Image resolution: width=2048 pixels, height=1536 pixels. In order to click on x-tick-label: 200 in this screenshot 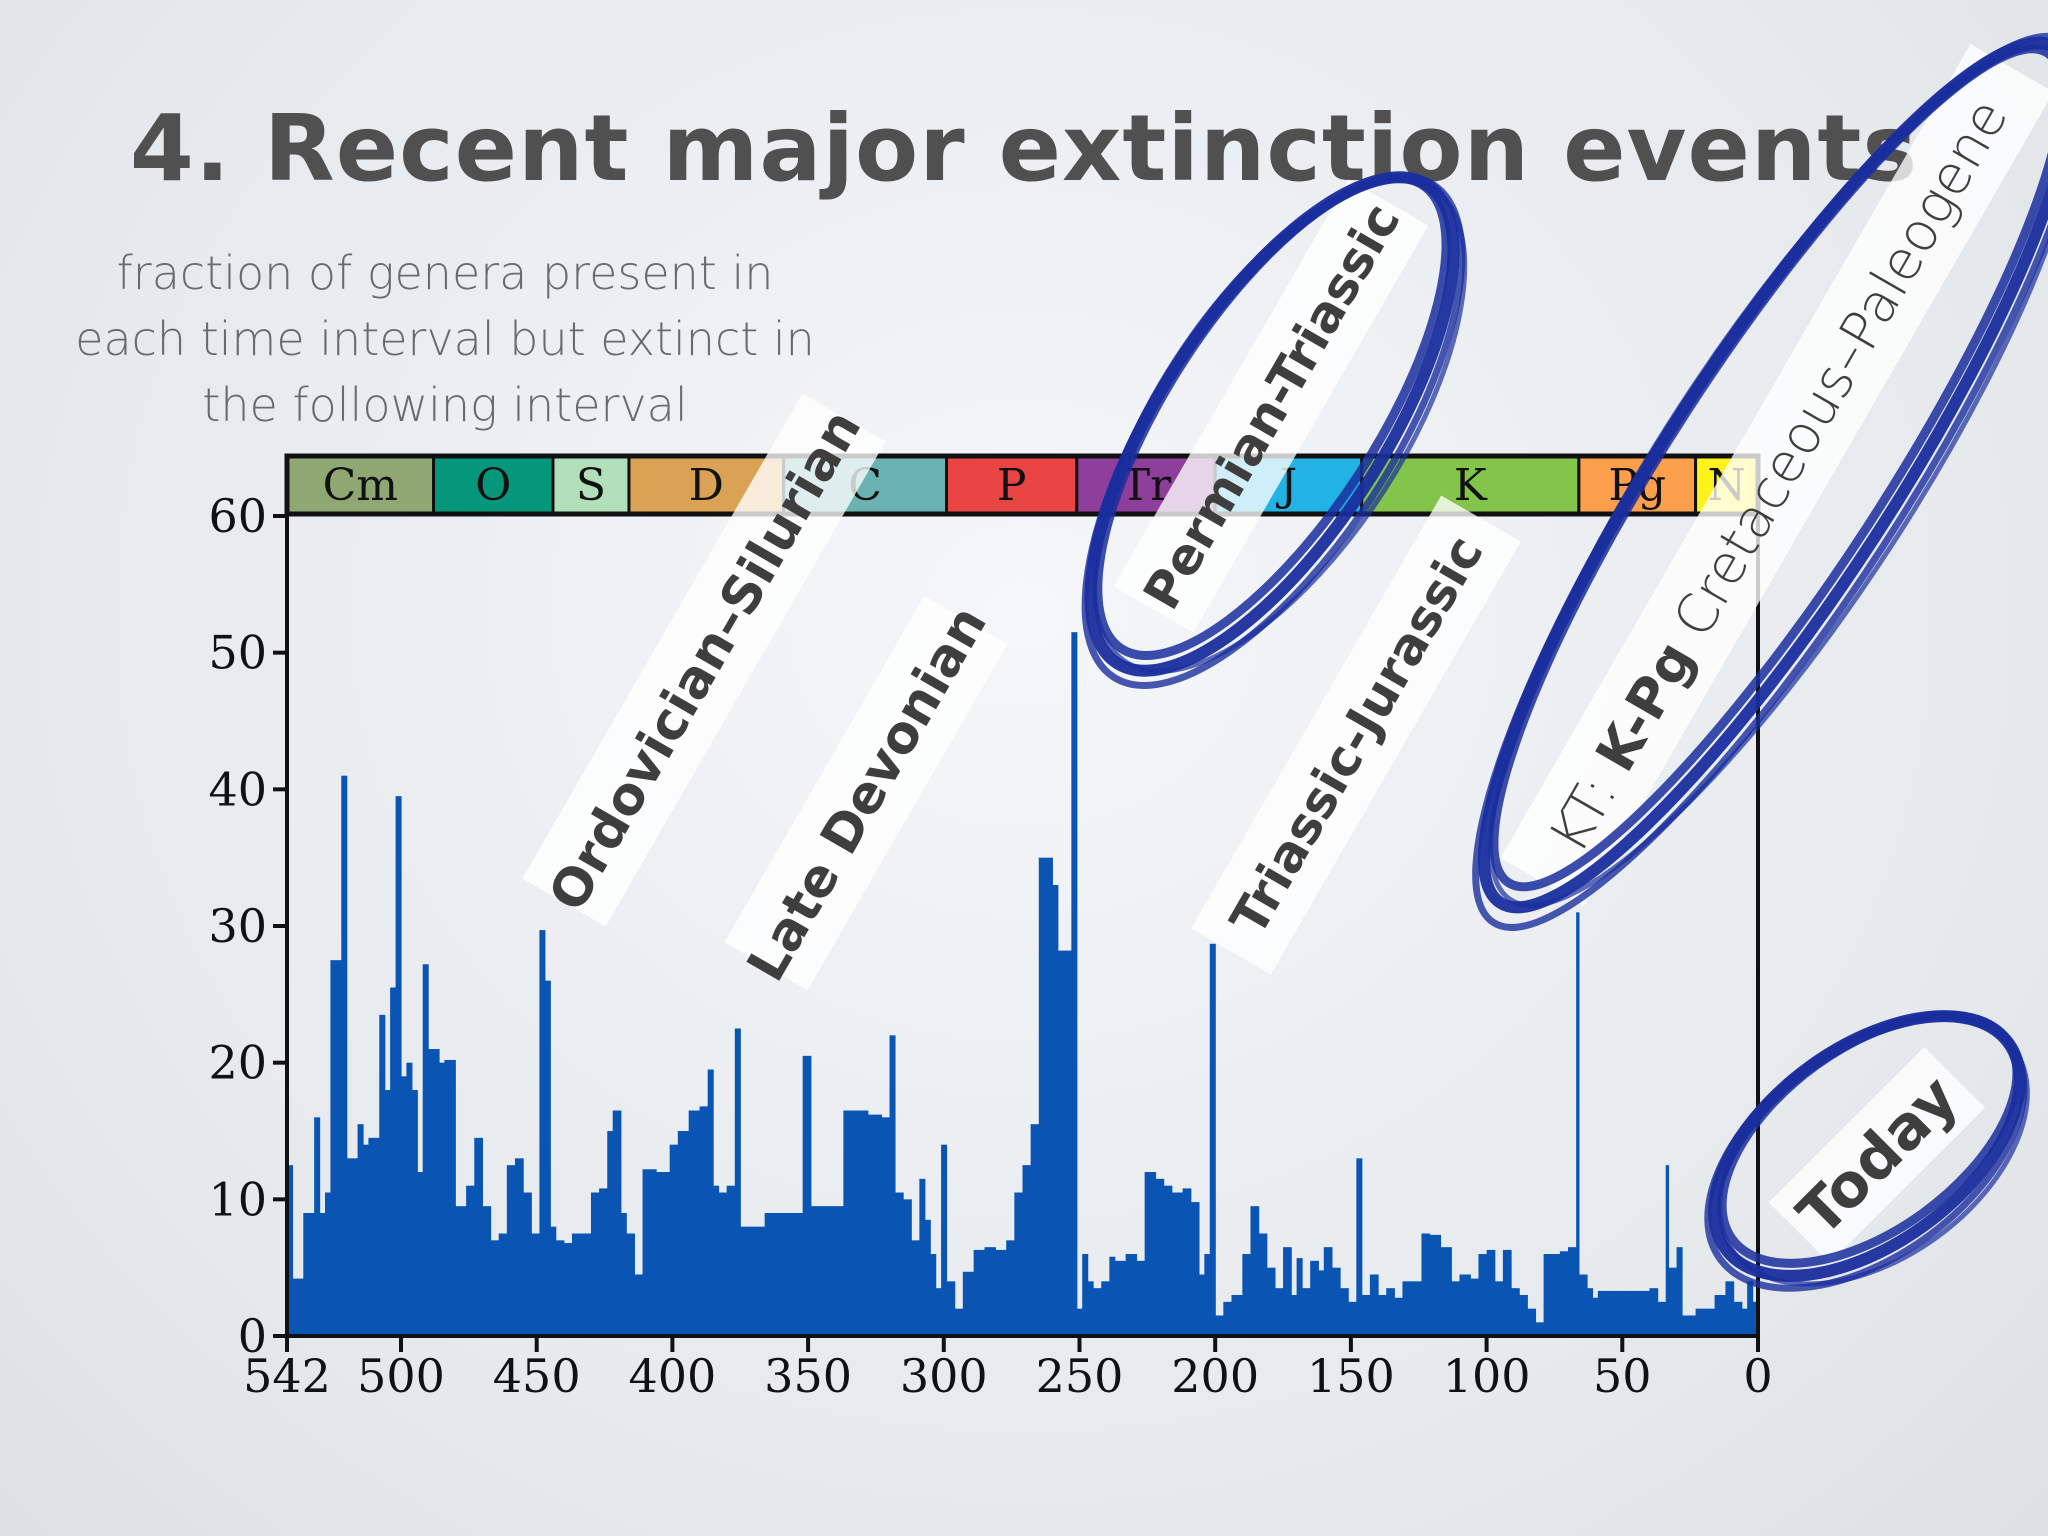, I will do `click(1215, 1376)`.